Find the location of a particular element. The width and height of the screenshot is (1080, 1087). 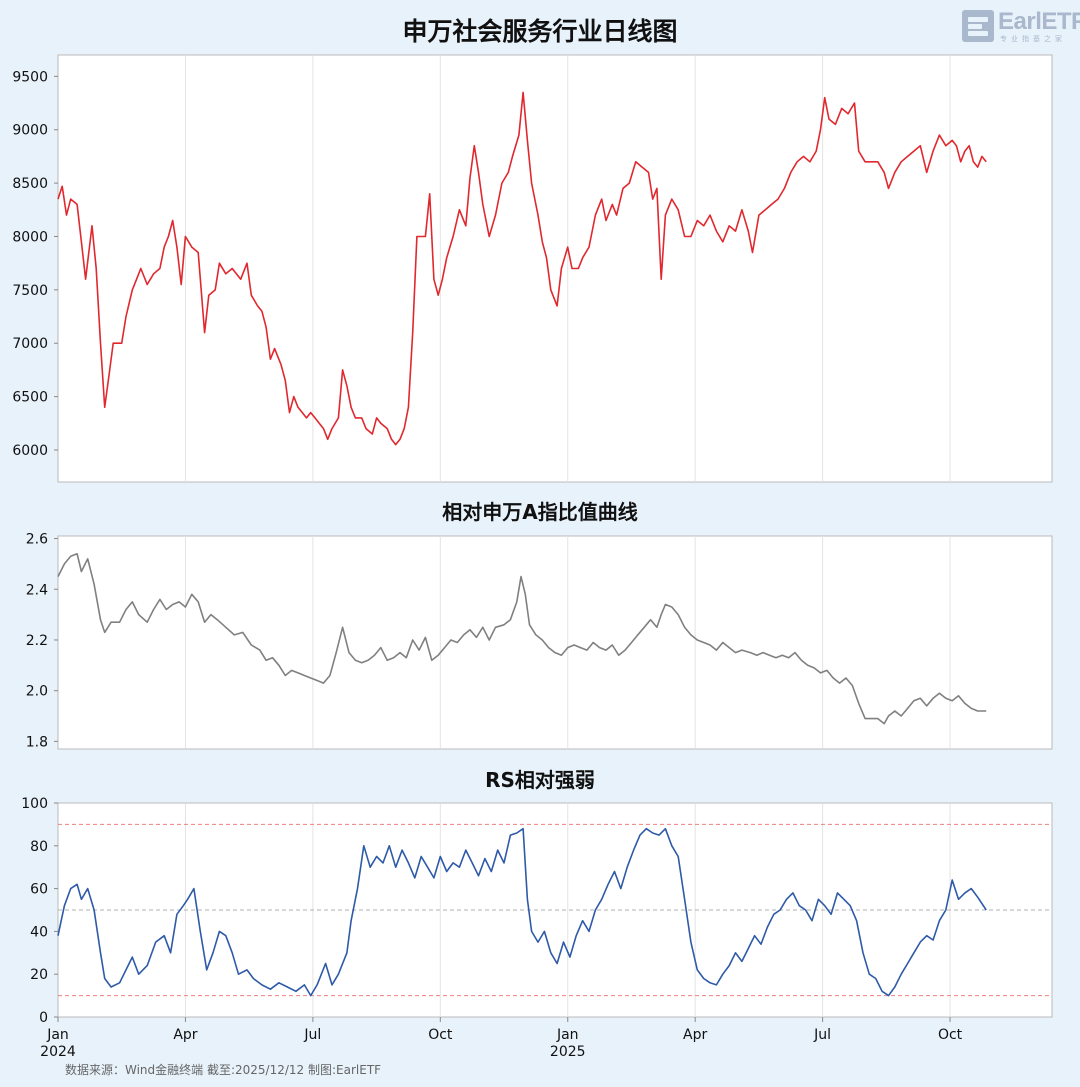

data-source-note: 数据来源：Wind金融终端 截至:2025/12/12 制图:EarlETF is located at coordinates (223, 1070).